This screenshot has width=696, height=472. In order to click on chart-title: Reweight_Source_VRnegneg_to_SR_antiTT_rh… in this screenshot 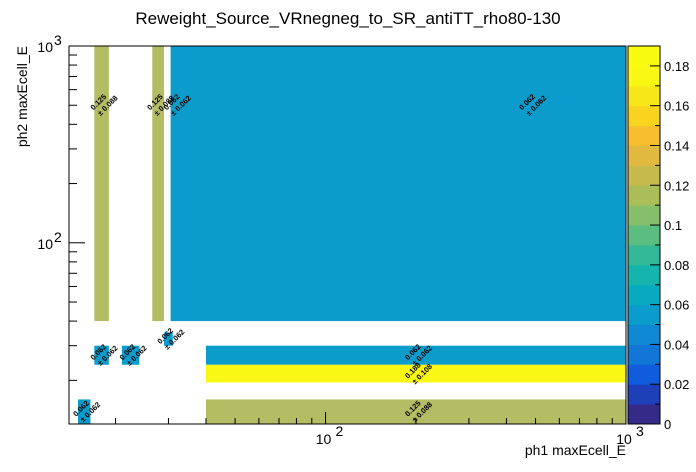, I will do `click(347, 18)`.